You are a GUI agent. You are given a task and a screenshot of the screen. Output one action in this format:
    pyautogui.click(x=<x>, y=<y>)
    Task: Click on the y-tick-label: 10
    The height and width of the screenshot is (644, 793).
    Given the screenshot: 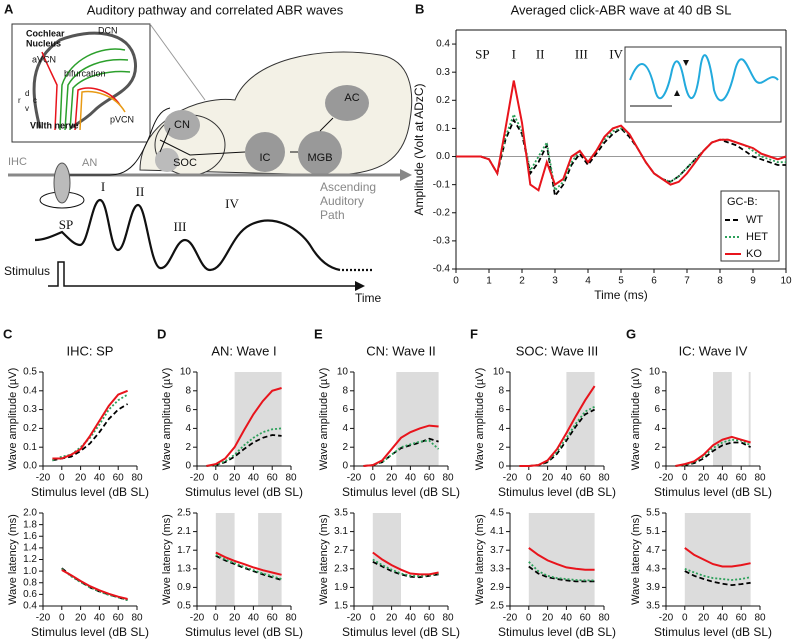 What is the action you would take?
    pyautogui.click(x=343, y=372)
    